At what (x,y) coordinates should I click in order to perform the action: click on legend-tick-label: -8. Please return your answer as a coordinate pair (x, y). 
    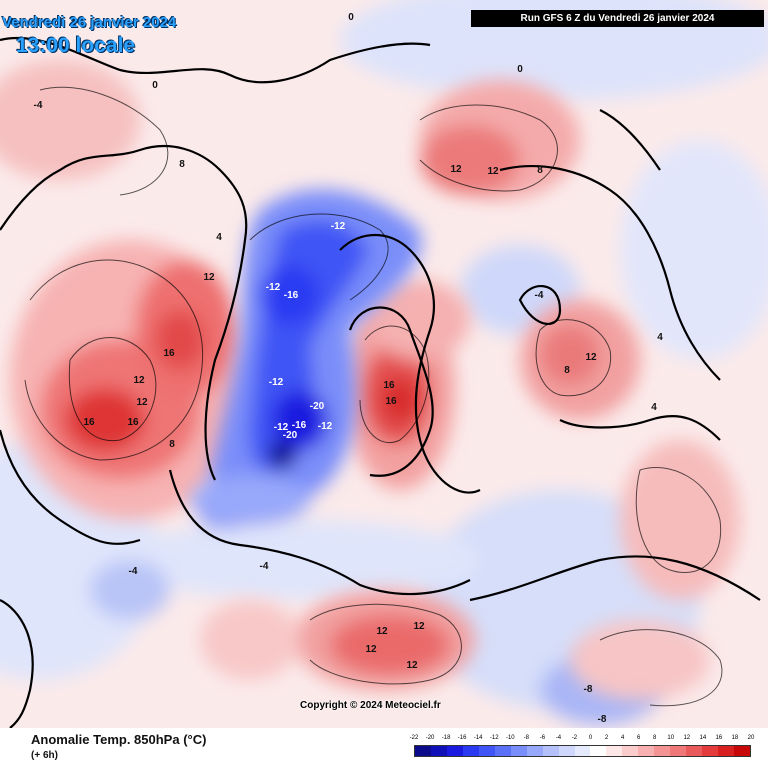
    Looking at the image, I should click on (526, 738).